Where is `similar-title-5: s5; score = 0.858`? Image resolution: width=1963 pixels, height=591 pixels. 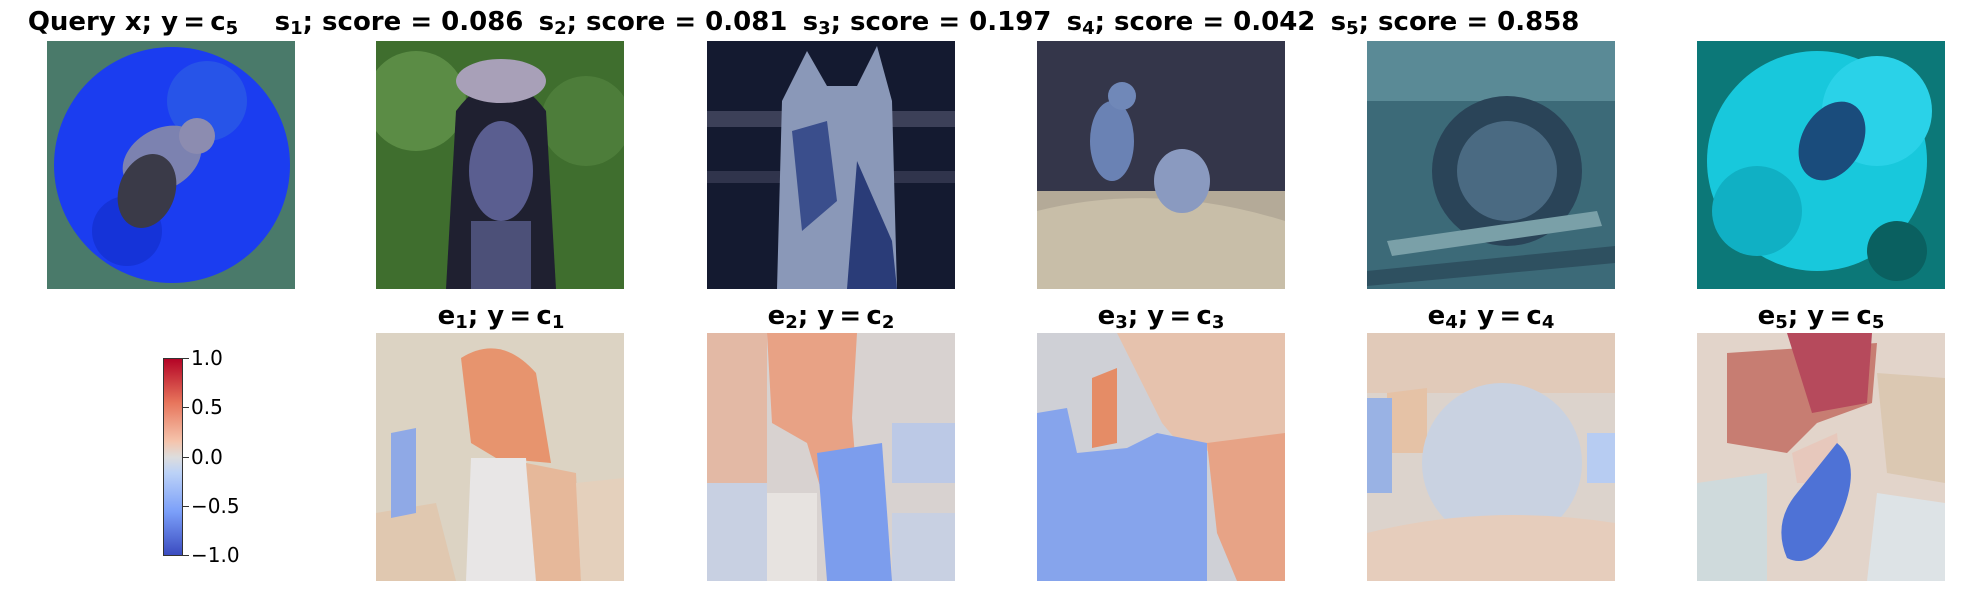
similar-title-5: s5; score = 0.858 is located at coordinates (1455, 23).